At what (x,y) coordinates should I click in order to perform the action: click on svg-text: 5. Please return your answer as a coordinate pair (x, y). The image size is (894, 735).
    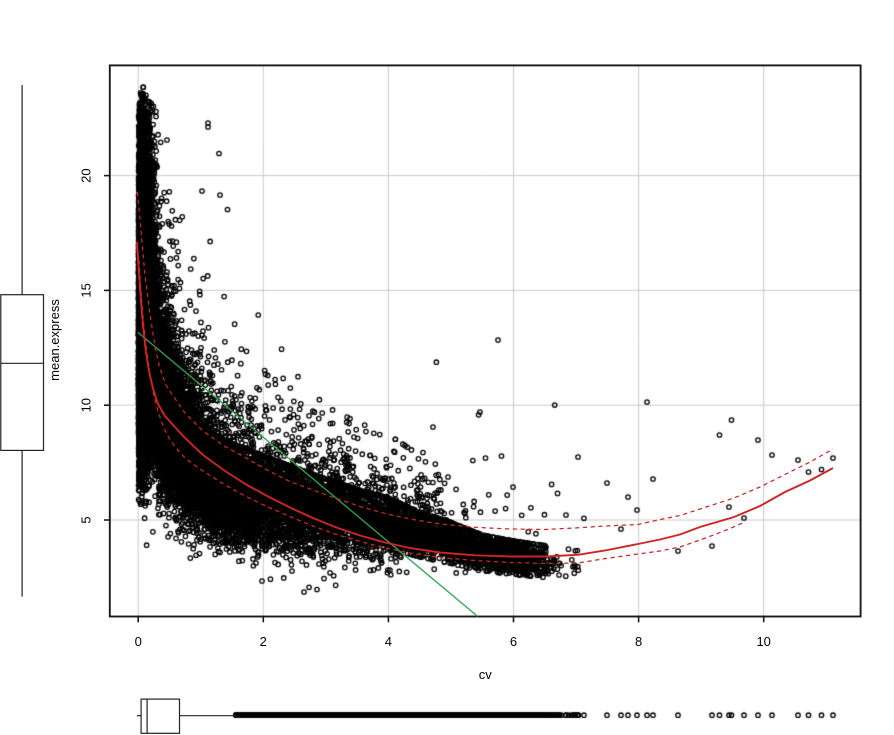
    Looking at the image, I should click on (86, 519).